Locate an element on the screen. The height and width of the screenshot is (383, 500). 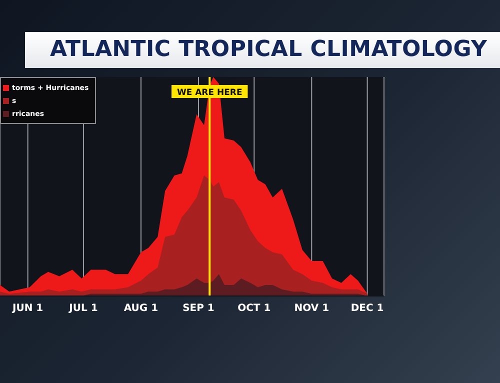
x-tick-label: AUG 1 is located at coordinates (141, 308).